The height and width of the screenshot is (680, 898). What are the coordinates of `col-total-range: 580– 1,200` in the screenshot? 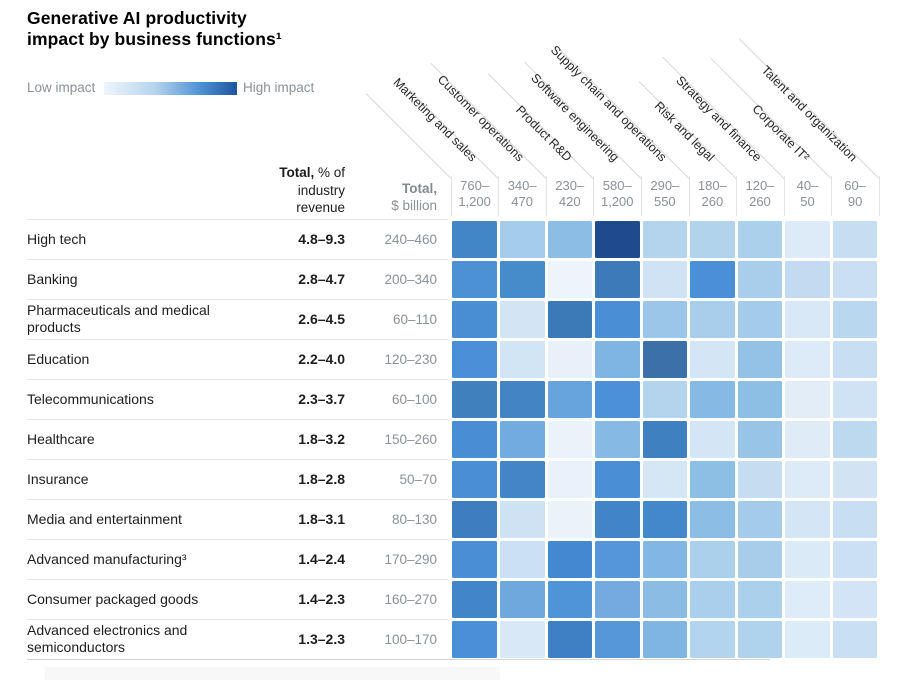 It's located at (617, 193).